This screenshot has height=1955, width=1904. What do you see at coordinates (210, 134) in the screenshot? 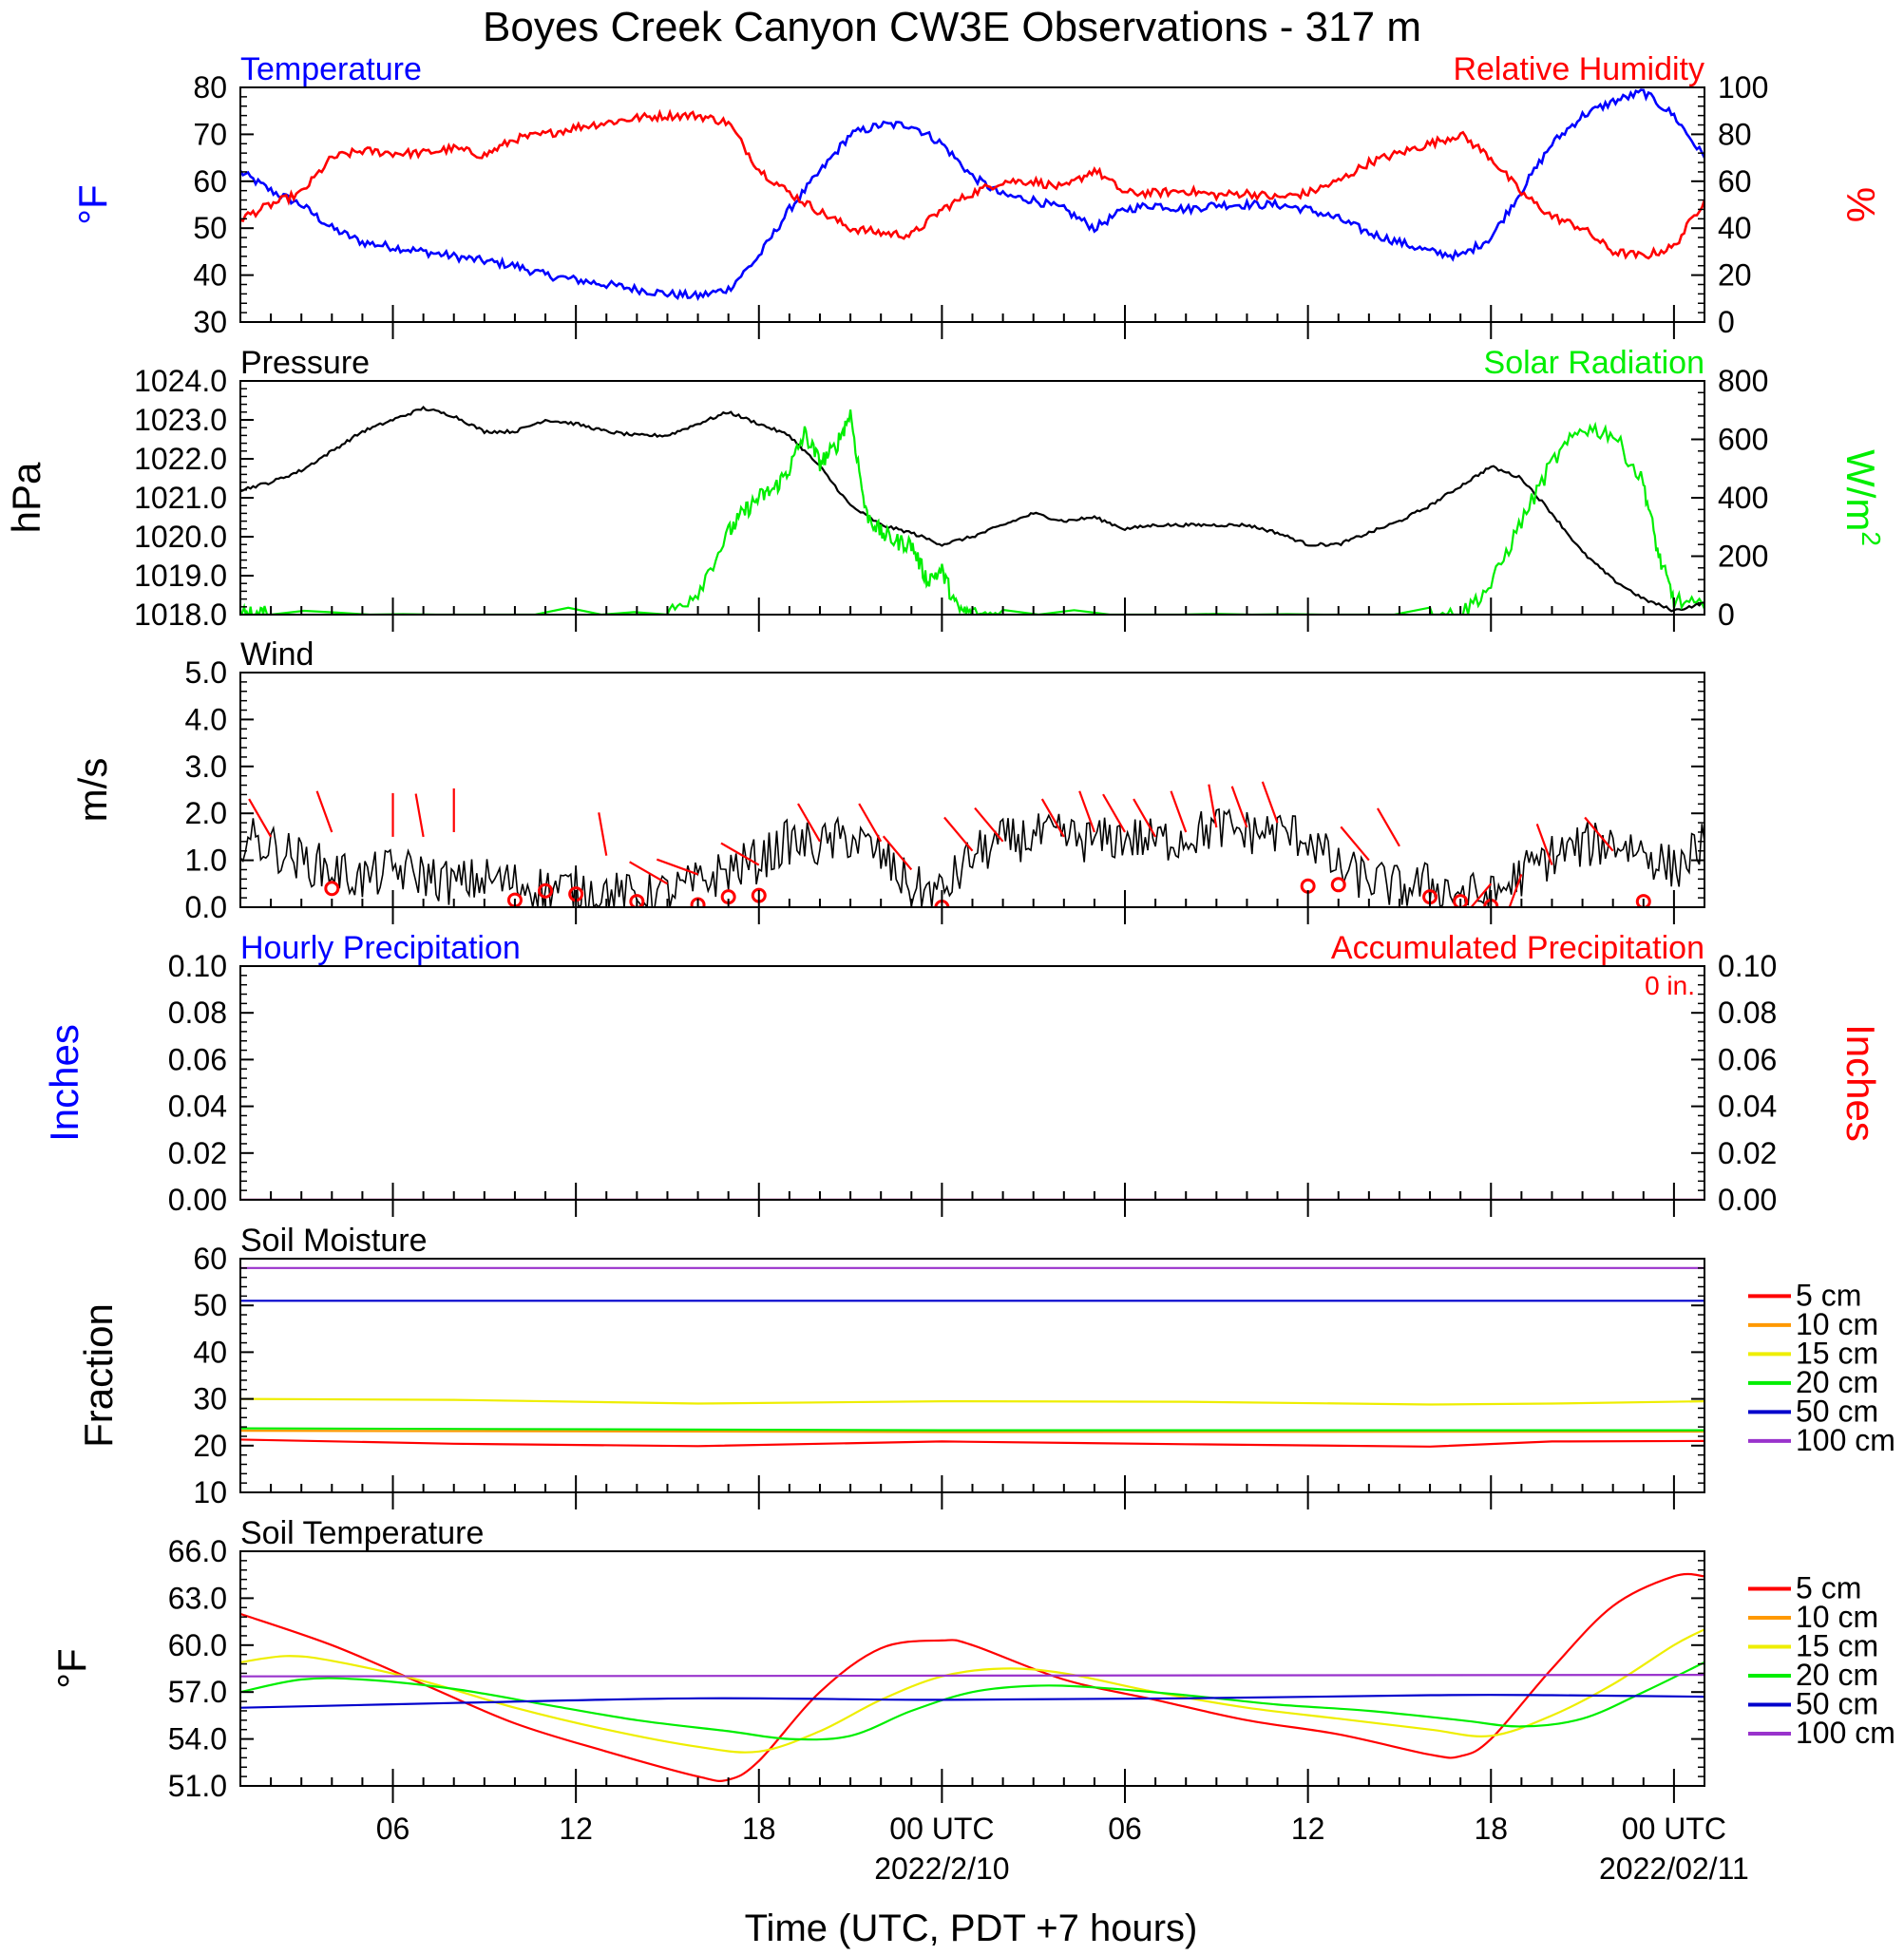
I see `y-tick-label-left: 70` at bounding box center [210, 134].